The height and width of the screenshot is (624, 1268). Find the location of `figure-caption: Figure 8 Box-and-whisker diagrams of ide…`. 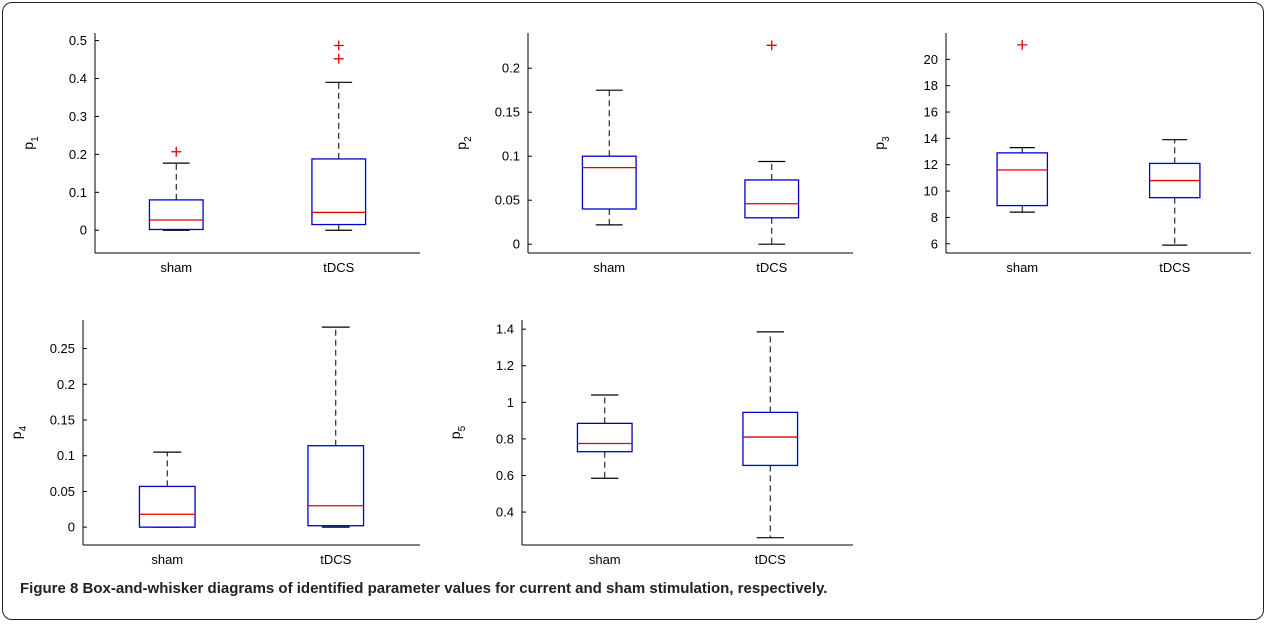

figure-caption: Figure 8 Box-and-whisker diagrams of ide… is located at coordinates (423, 588).